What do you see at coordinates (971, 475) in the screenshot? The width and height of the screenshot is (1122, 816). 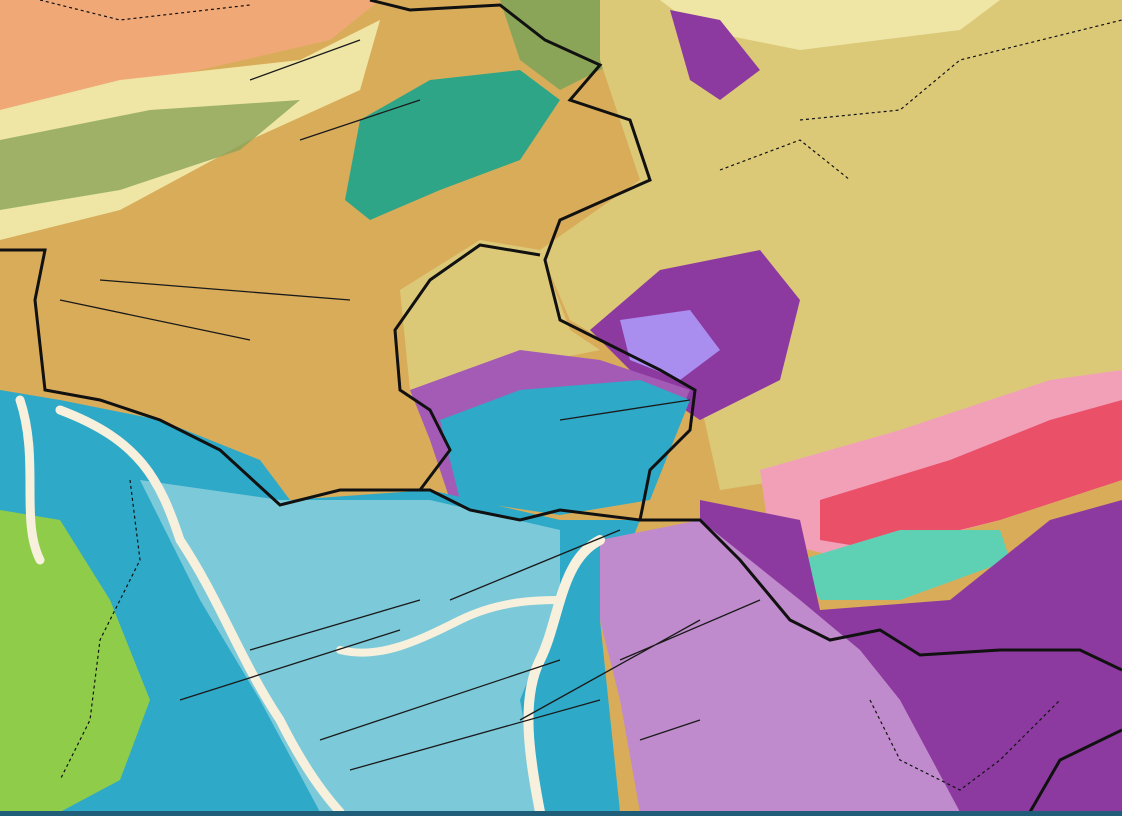 I see `unit-red-pink` at bounding box center [971, 475].